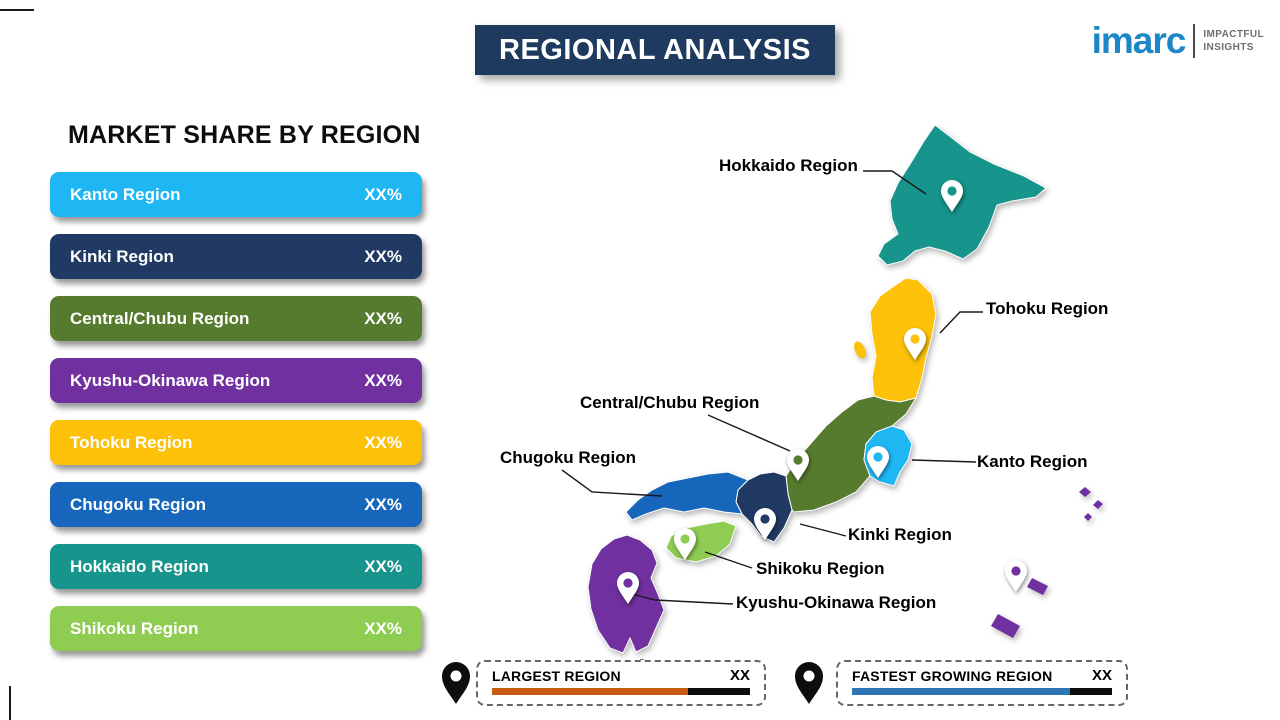 This screenshot has width=1280, height=720. I want to click on map-pin-kyushu, so click(628, 588).